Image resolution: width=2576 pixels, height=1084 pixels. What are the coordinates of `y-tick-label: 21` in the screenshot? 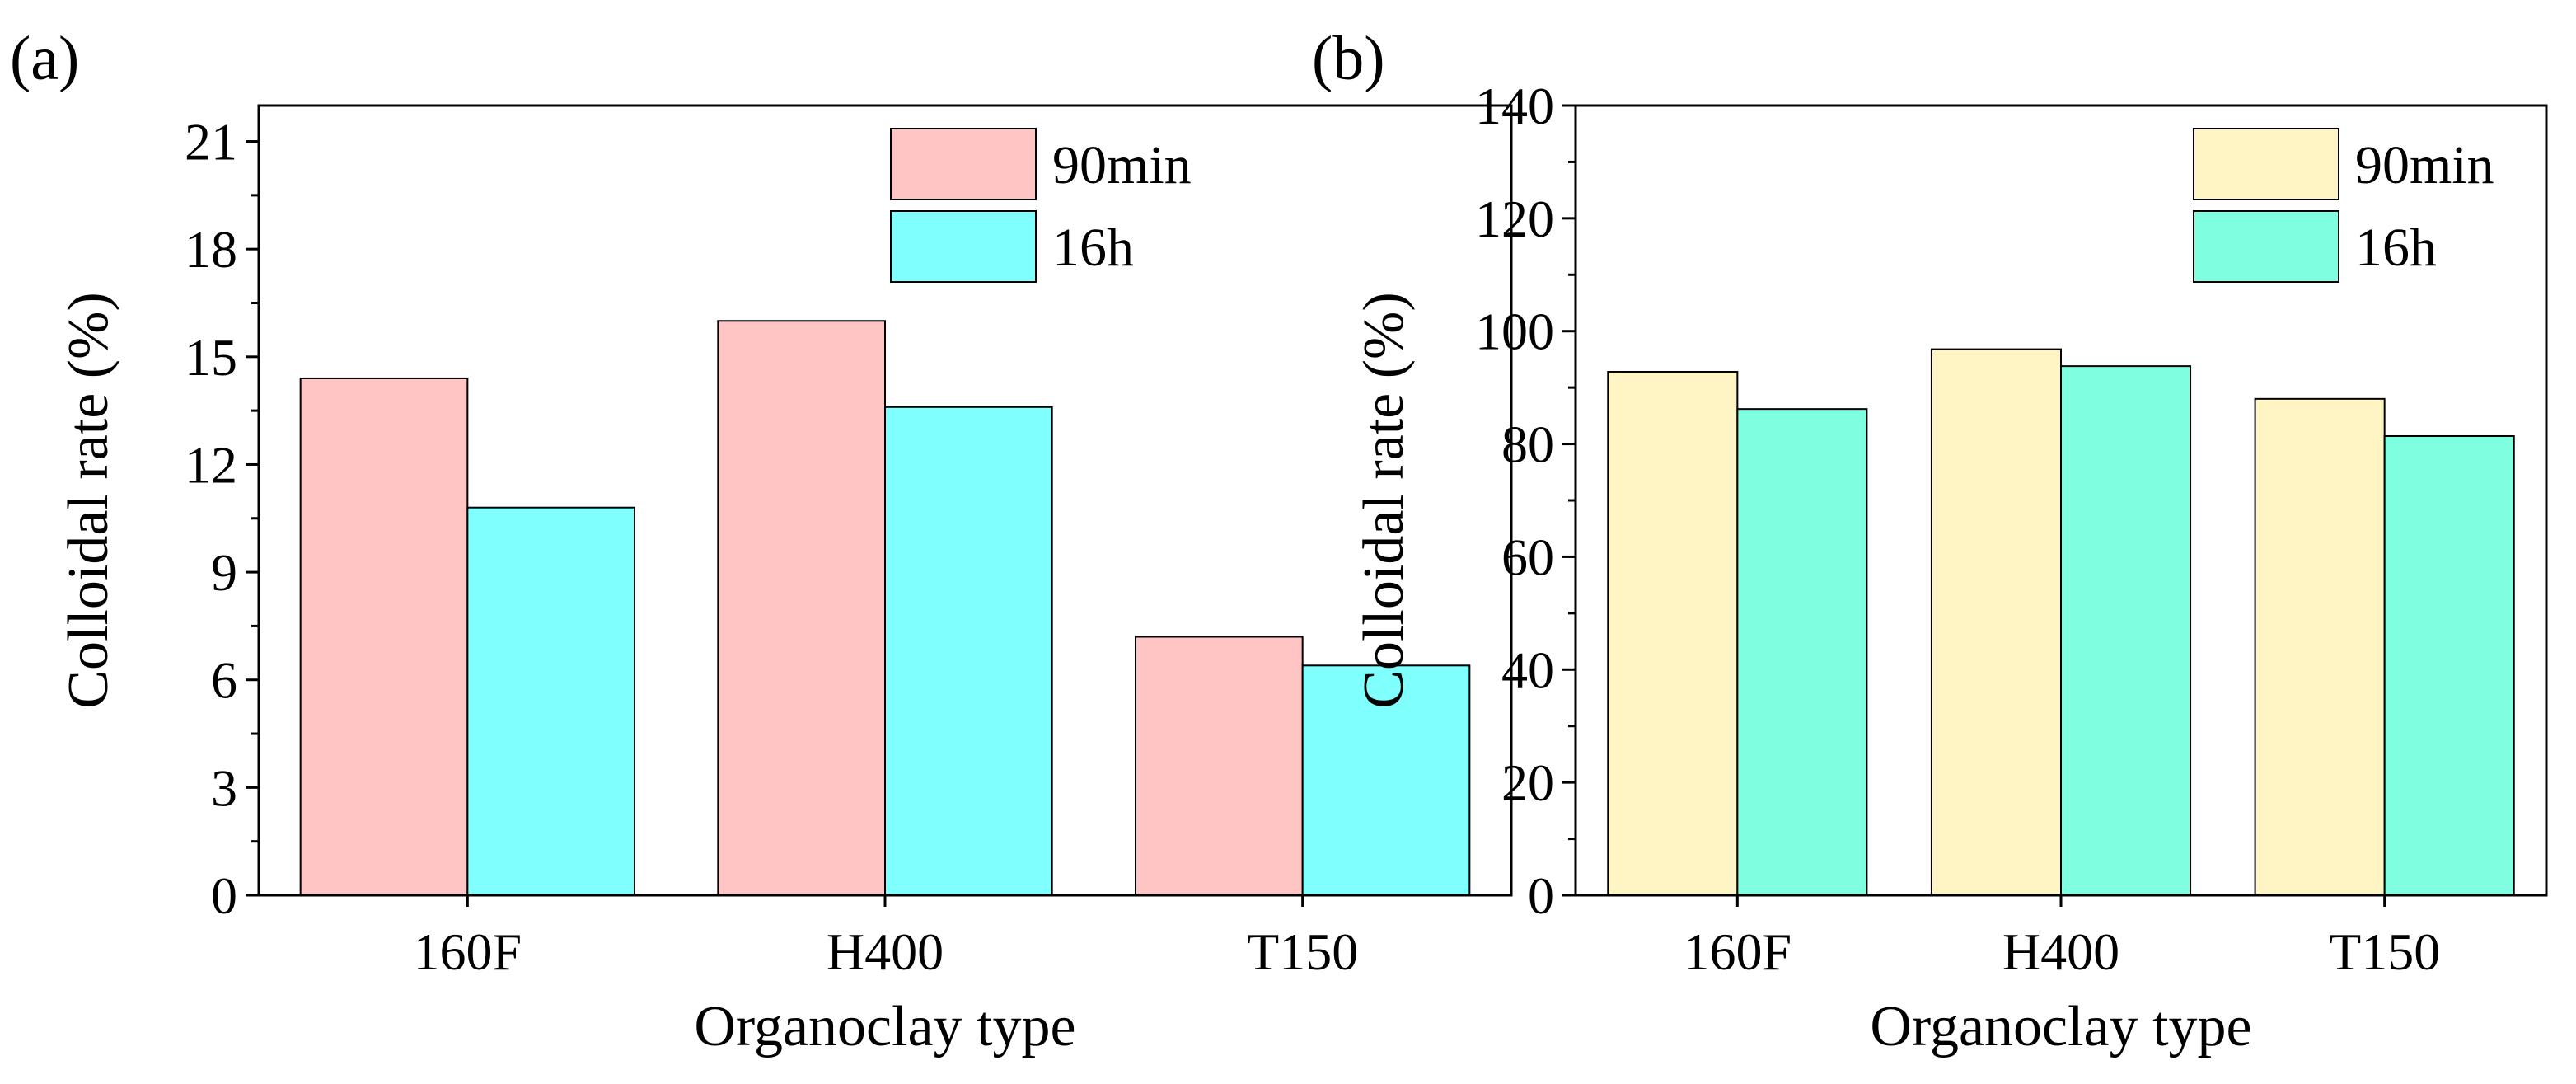 It's located at (211, 142).